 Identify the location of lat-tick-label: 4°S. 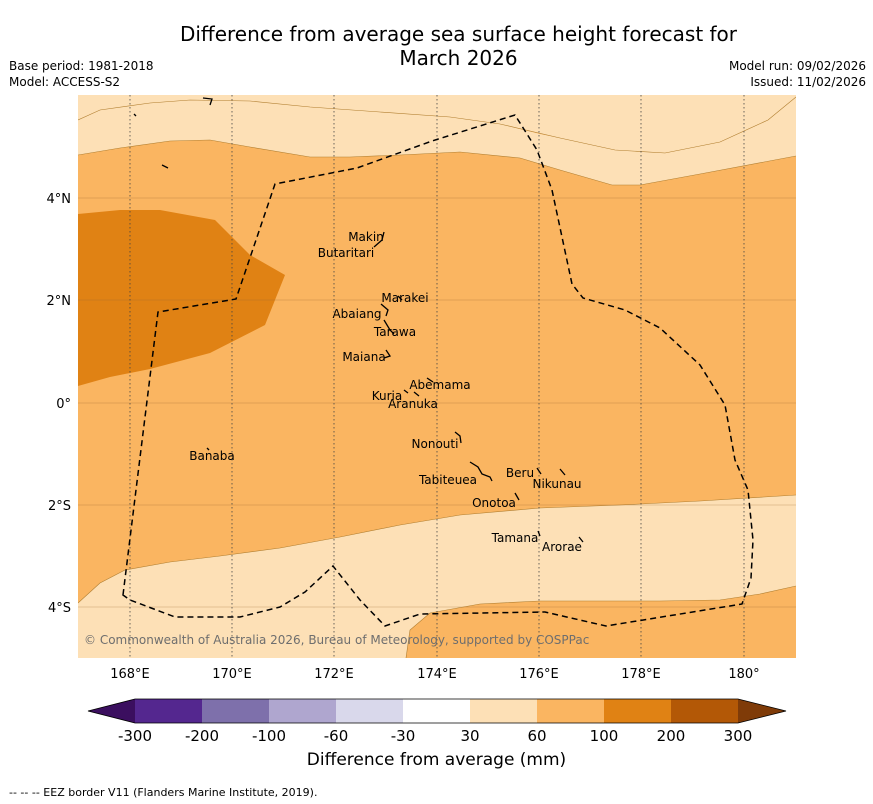
(59, 608).